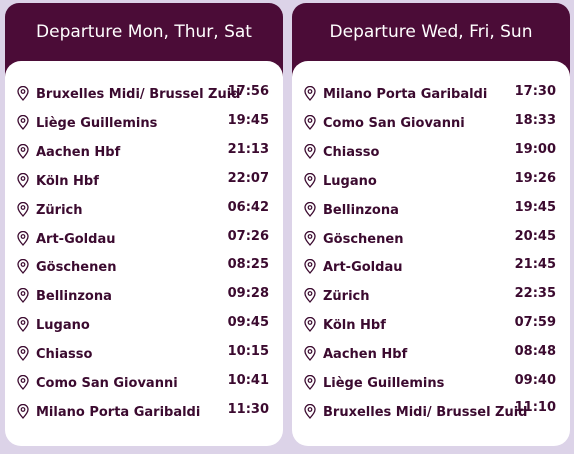 This screenshot has height=454, width=574. Describe the element at coordinates (248, 207) in the screenshot. I see `departure-time: 06:42` at that location.